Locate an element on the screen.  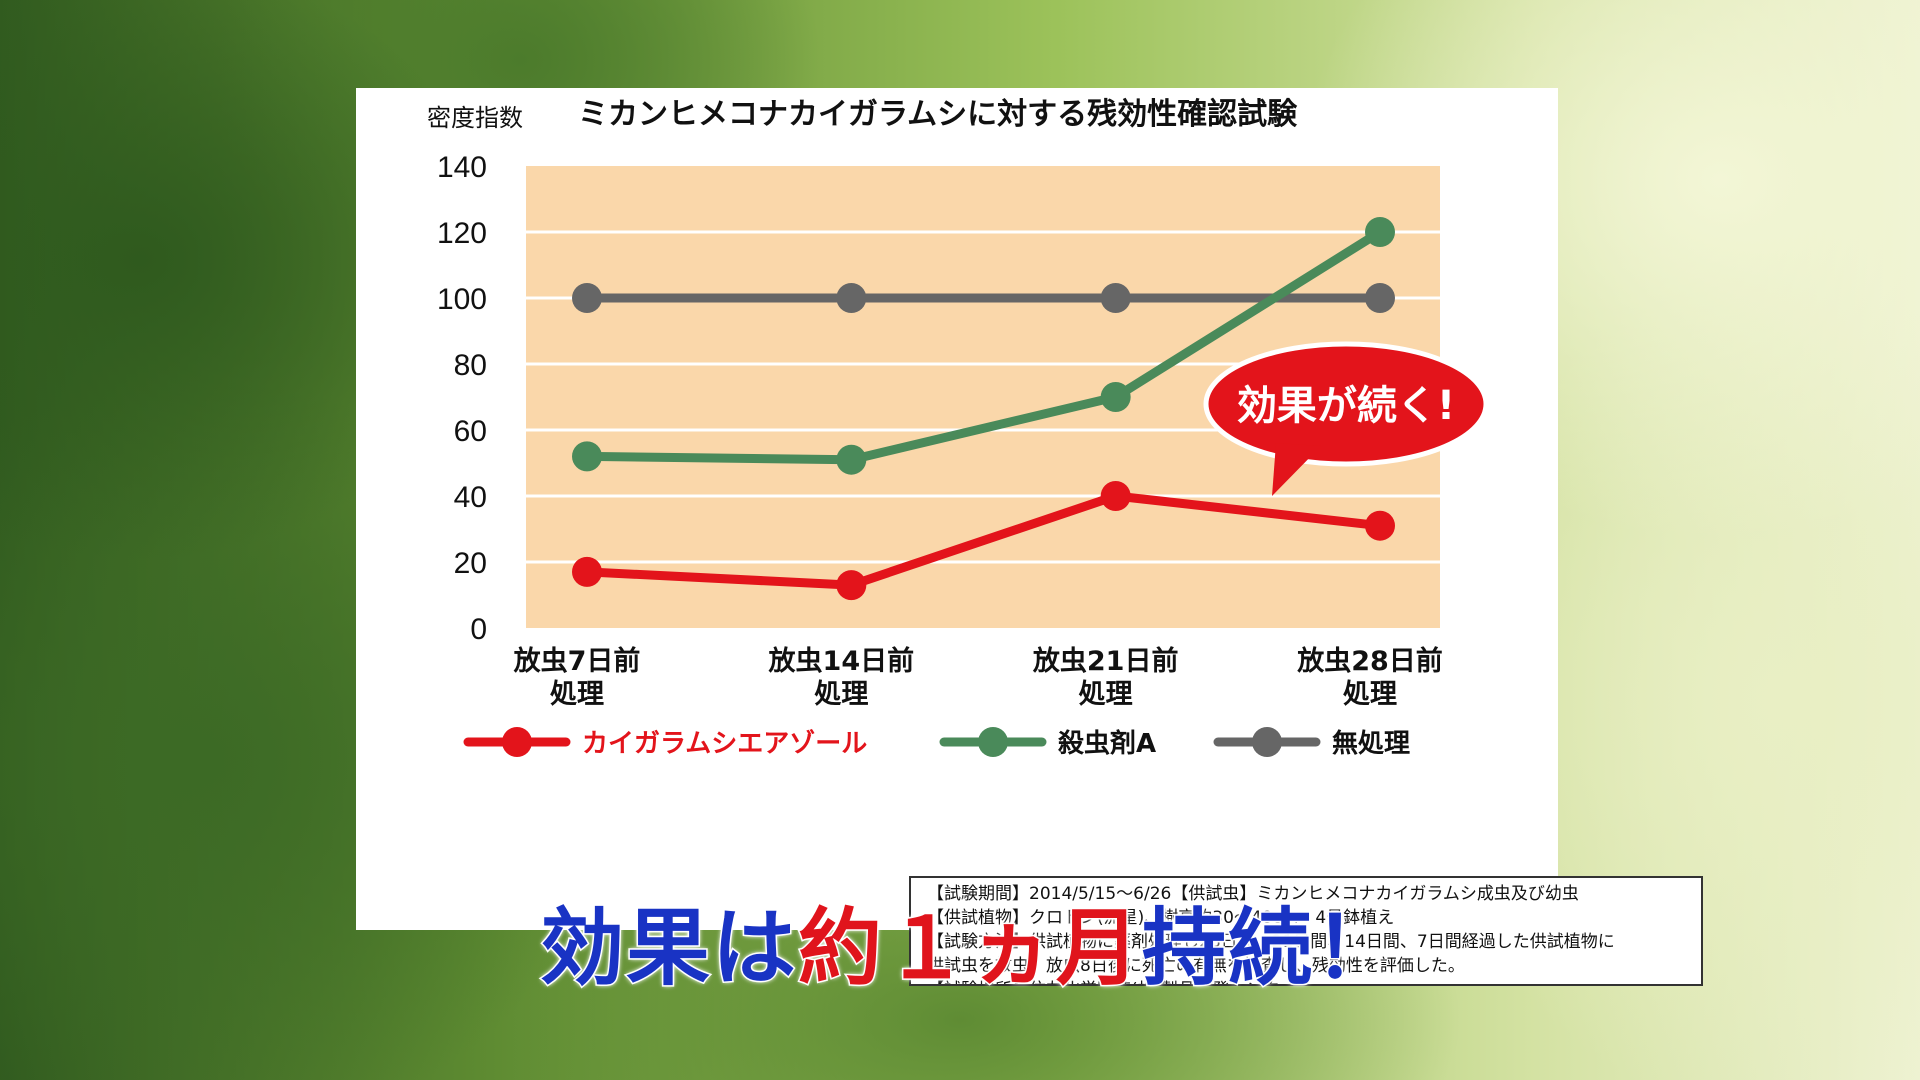
bottom-caption: 効果は約１ヵ月持続！ is located at coordinates (1009, 948).